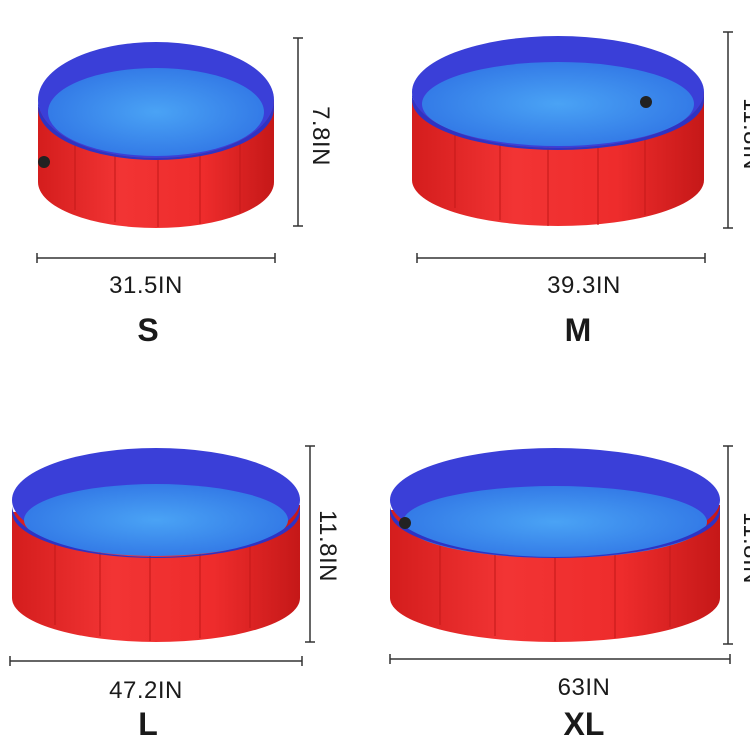 Image resolution: width=750 pixels, height=750 pixels. What do you see at coordinates (584, 285) in the screenshot?
I see `pool-m-diameter: 39.3IN` at bounding box center [584, 285].